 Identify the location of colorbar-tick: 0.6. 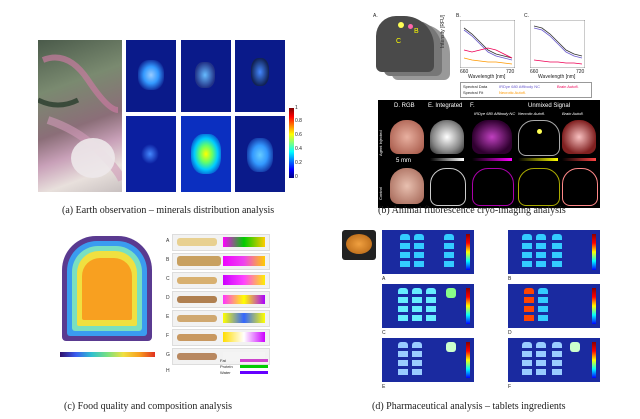
(298, 135).